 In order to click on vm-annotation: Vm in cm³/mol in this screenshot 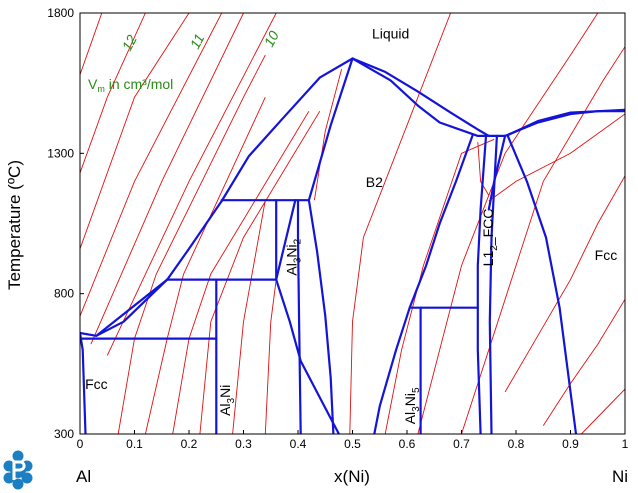, I will do `click(130, 85)`.